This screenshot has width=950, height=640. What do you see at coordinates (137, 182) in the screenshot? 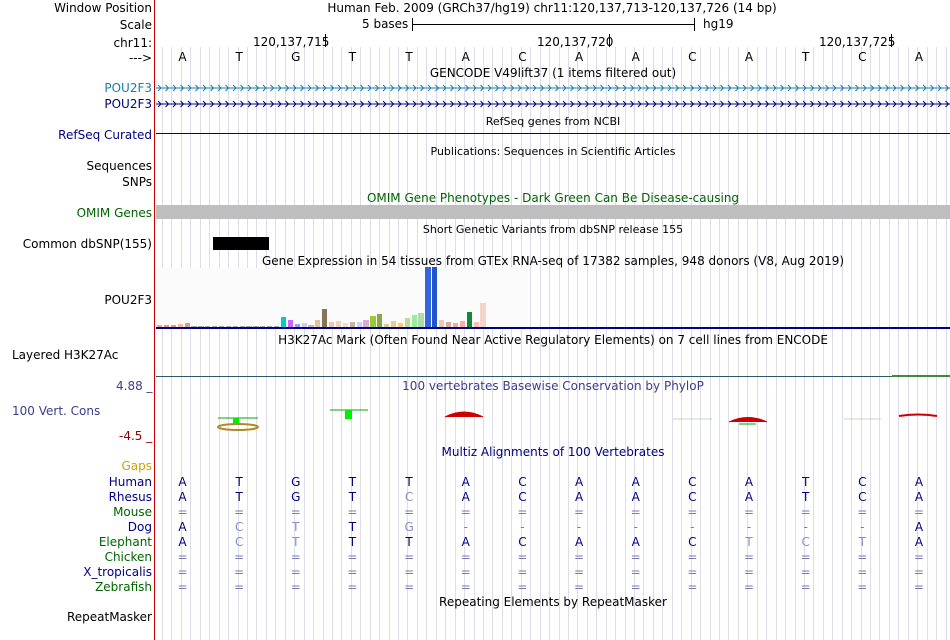
I see `snps-track-label: SNPs` at bounding box center [137, 182].